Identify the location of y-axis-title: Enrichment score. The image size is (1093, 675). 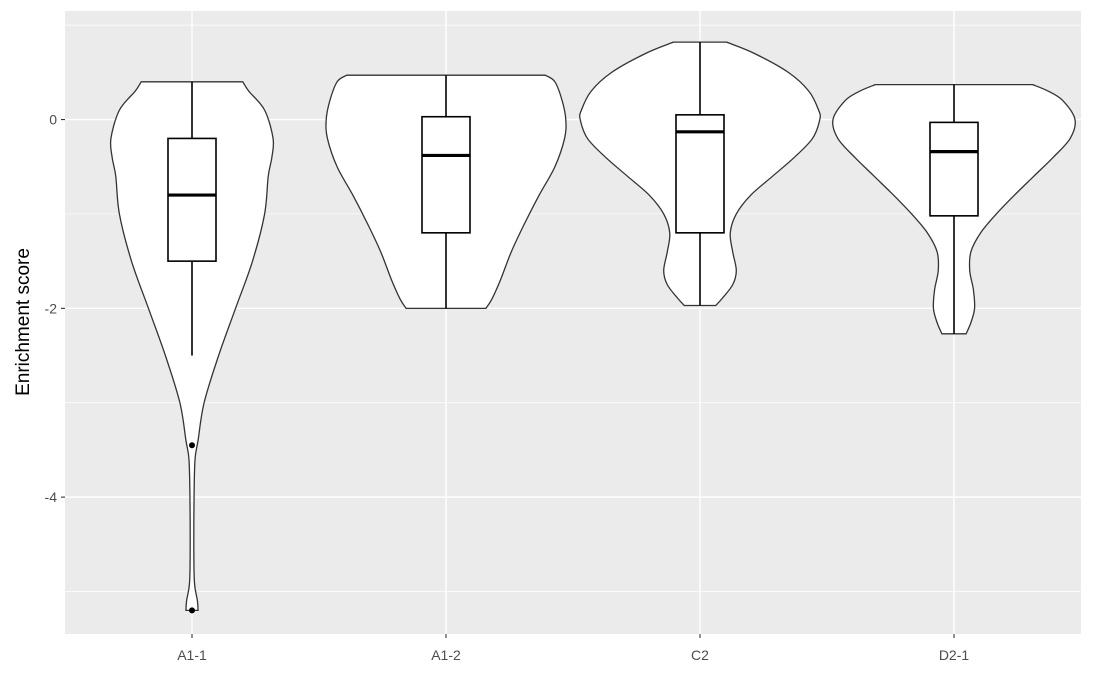
(23, 322).